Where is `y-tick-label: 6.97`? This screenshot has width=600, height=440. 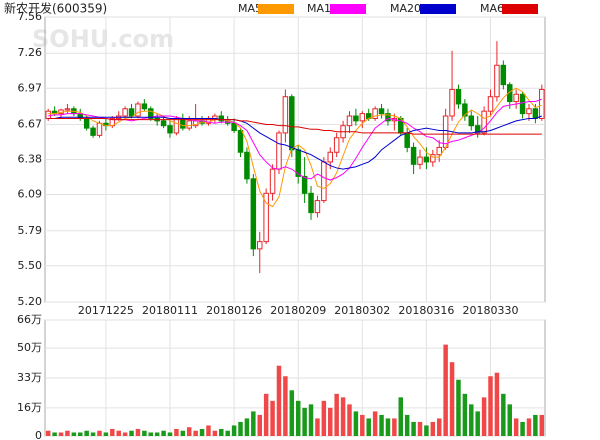 y-tick-label: 6.97 is located at coordinates (30, 87).